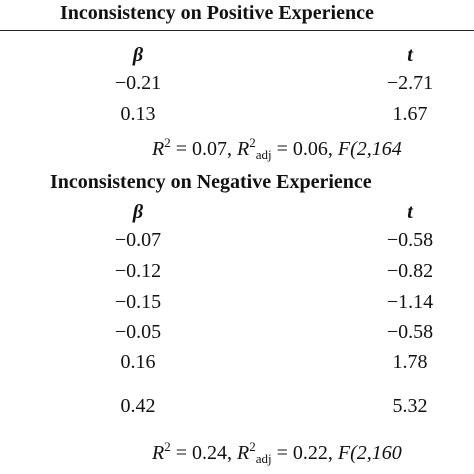 The height and width of the screenshot is (474, 474). I want to click on cell: 0.16, so click(138, 362).